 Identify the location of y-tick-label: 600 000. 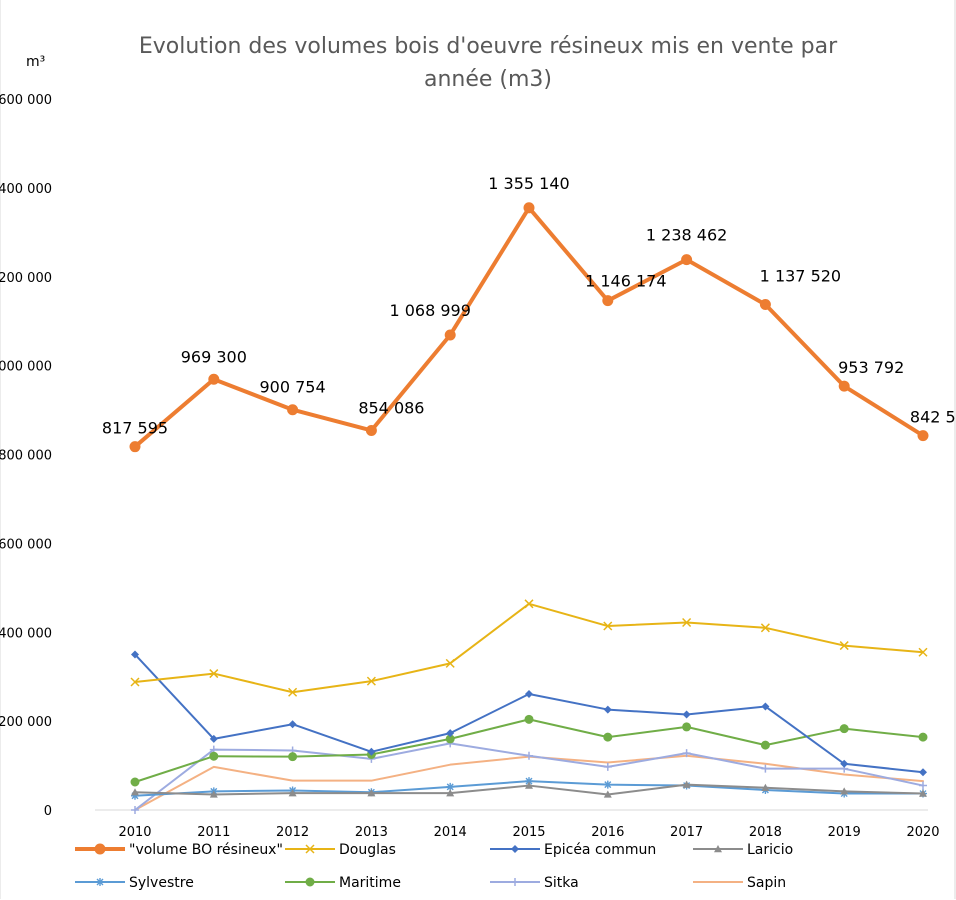
(26, 544).